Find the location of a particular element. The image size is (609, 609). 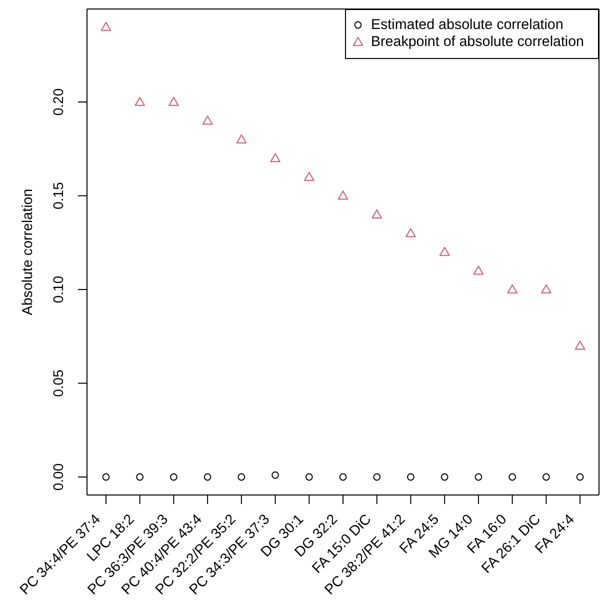

legend-label: Estimated absolute correlation is located at coordinates (467, 25).